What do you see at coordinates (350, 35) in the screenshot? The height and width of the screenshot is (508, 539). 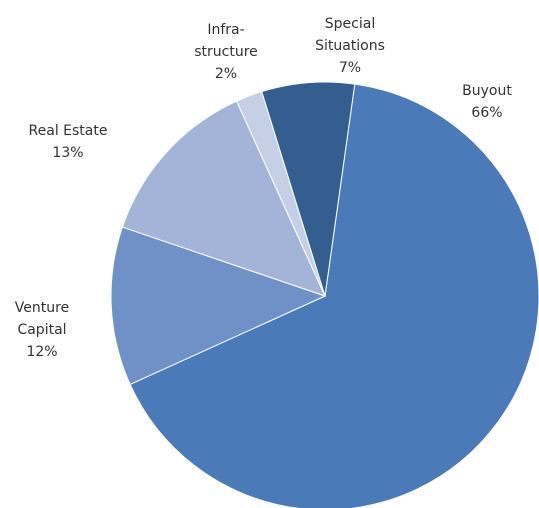 I see `category-label: Special Situations` at bounding box center [350, 35].